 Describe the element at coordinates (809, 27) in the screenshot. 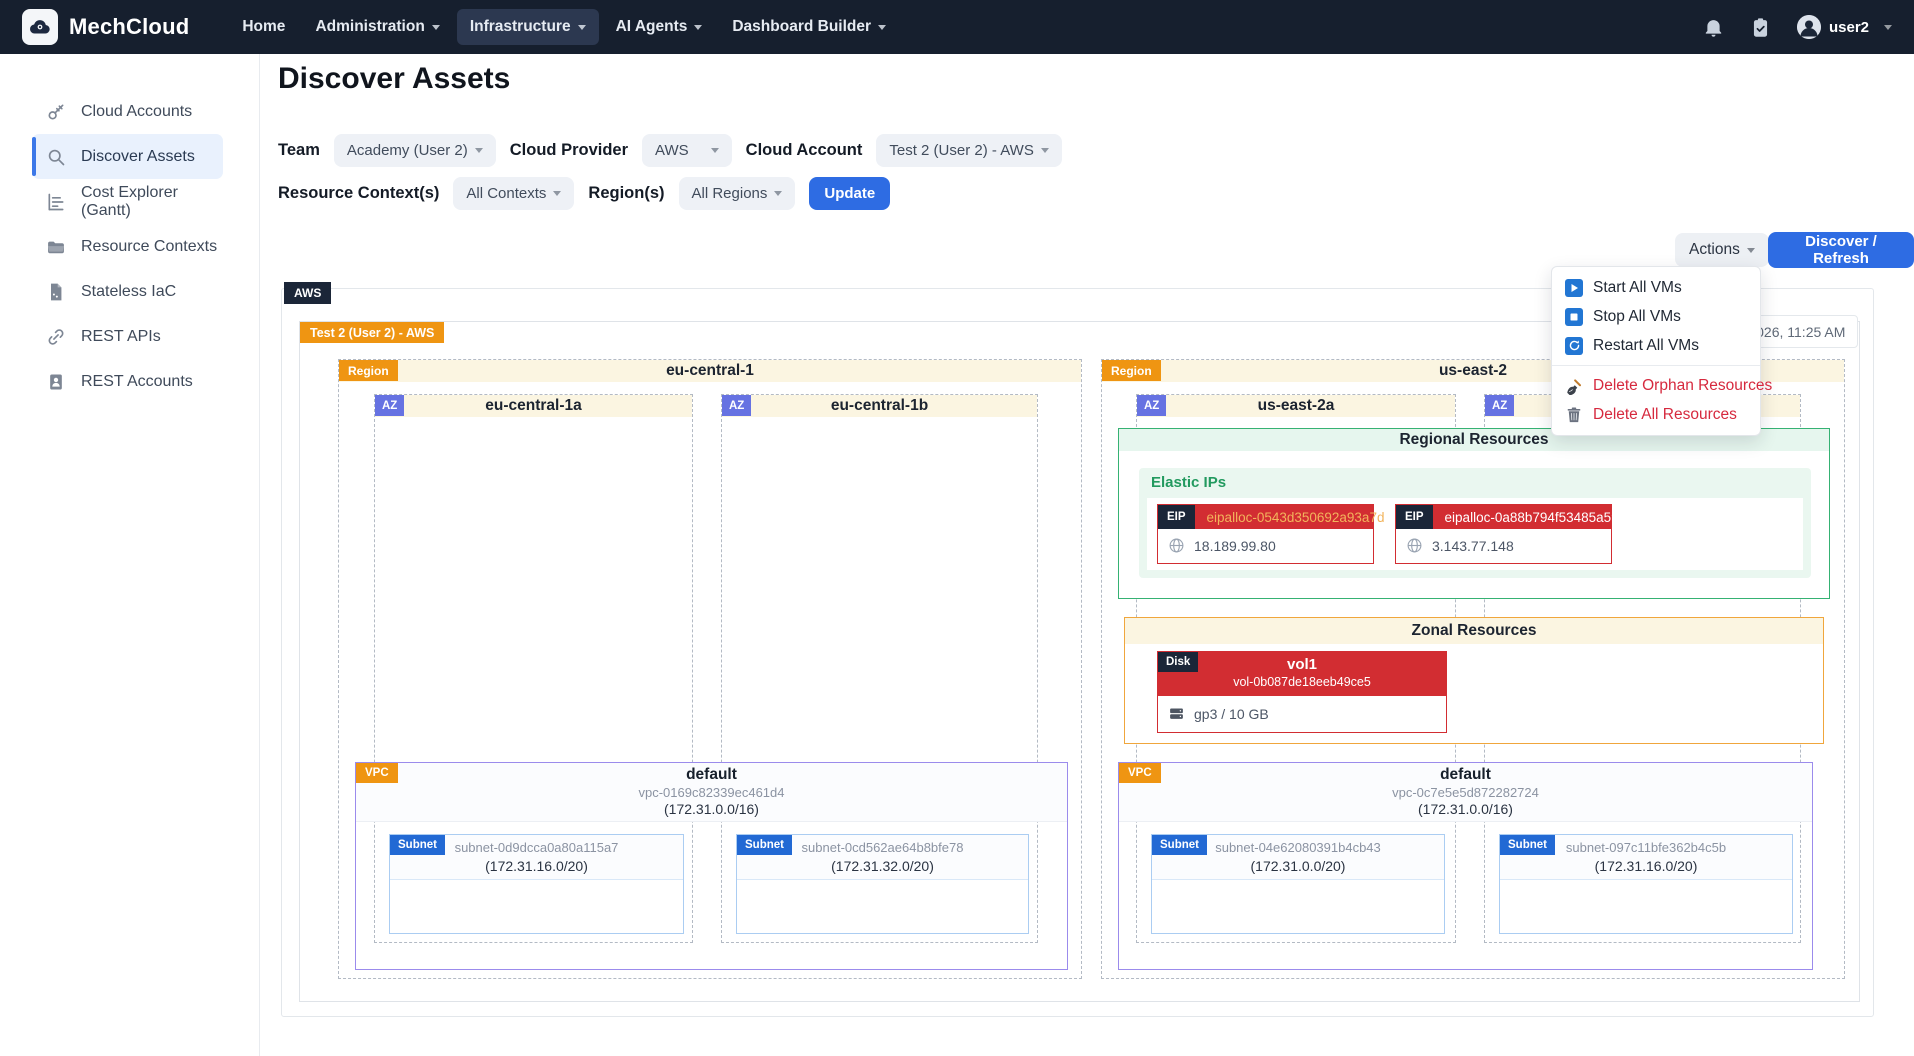

I see `nav-item-dashboard-builder: Dashboard Builder` at that location.